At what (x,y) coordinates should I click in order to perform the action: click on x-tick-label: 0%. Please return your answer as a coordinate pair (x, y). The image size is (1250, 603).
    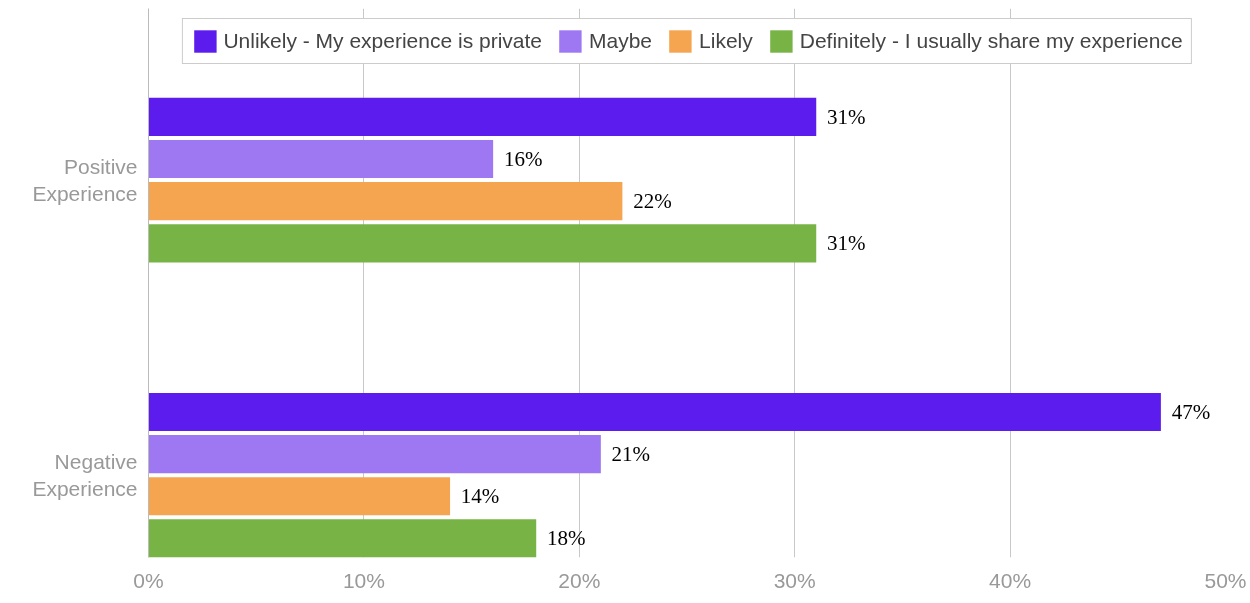
    Looking at the image, I should click on (148, 580).